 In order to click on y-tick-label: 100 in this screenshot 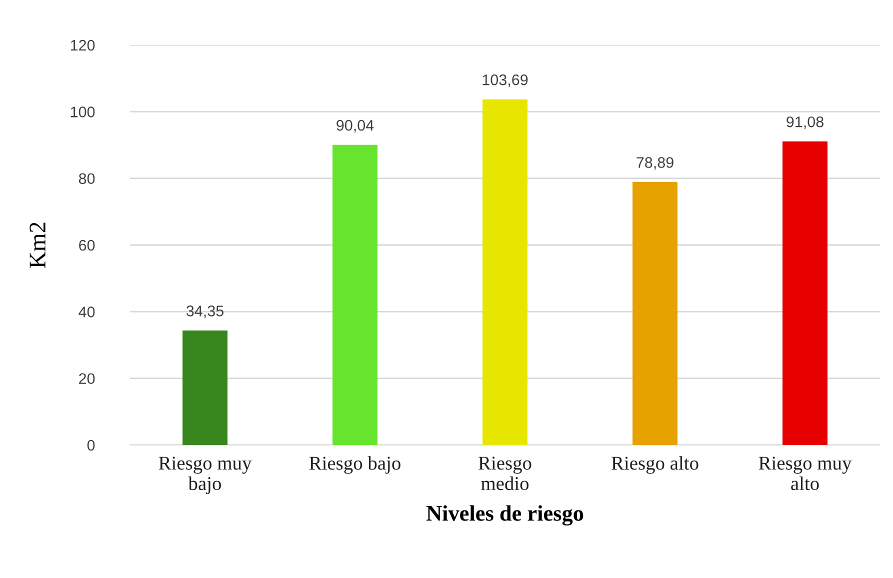, I will do `click(82, 112)`.